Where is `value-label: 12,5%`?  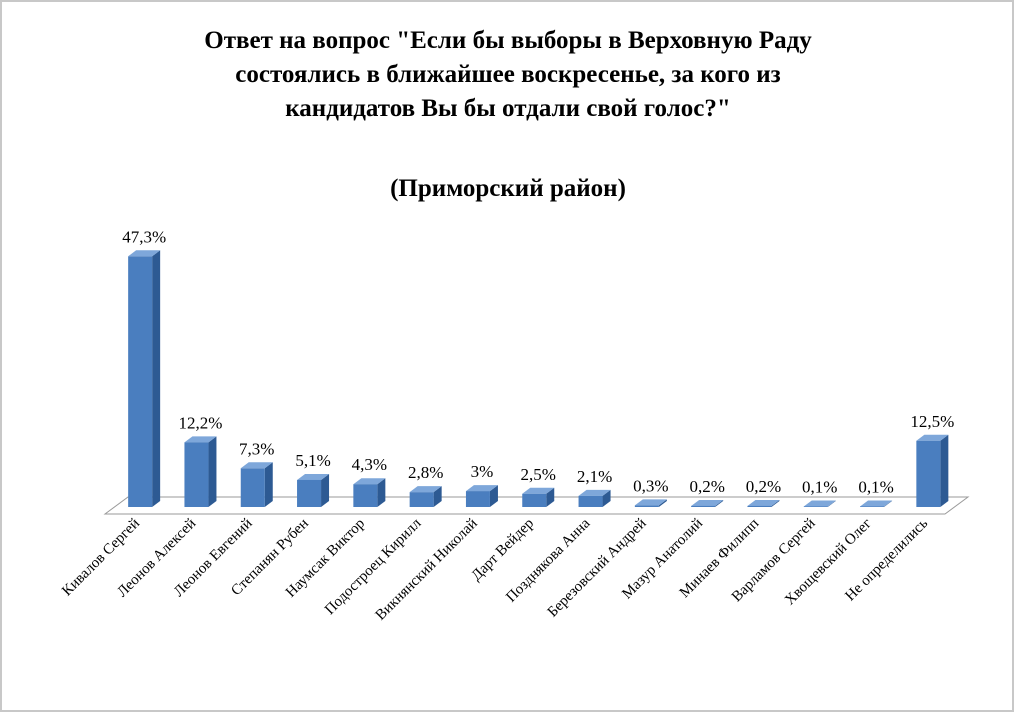
value-label: 12,5% is located at coordinates (932, 421).